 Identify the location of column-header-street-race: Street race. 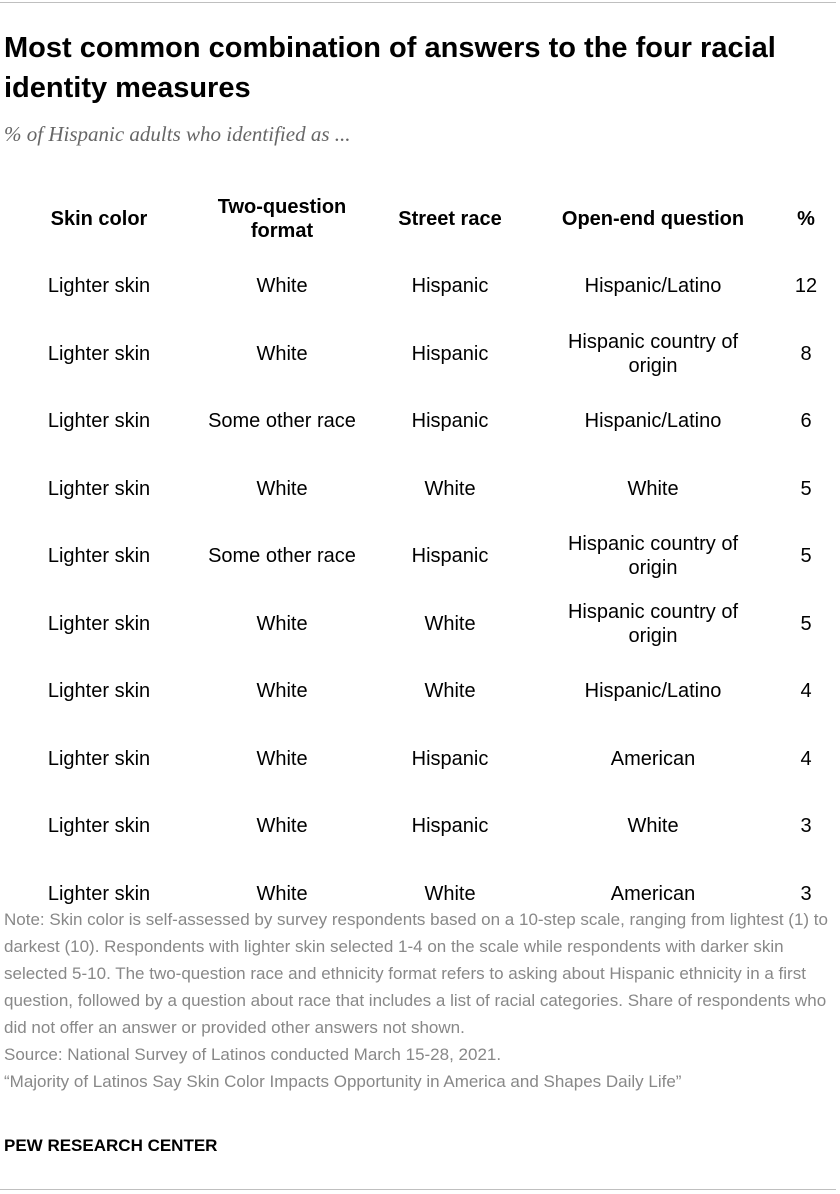
(450, 219).